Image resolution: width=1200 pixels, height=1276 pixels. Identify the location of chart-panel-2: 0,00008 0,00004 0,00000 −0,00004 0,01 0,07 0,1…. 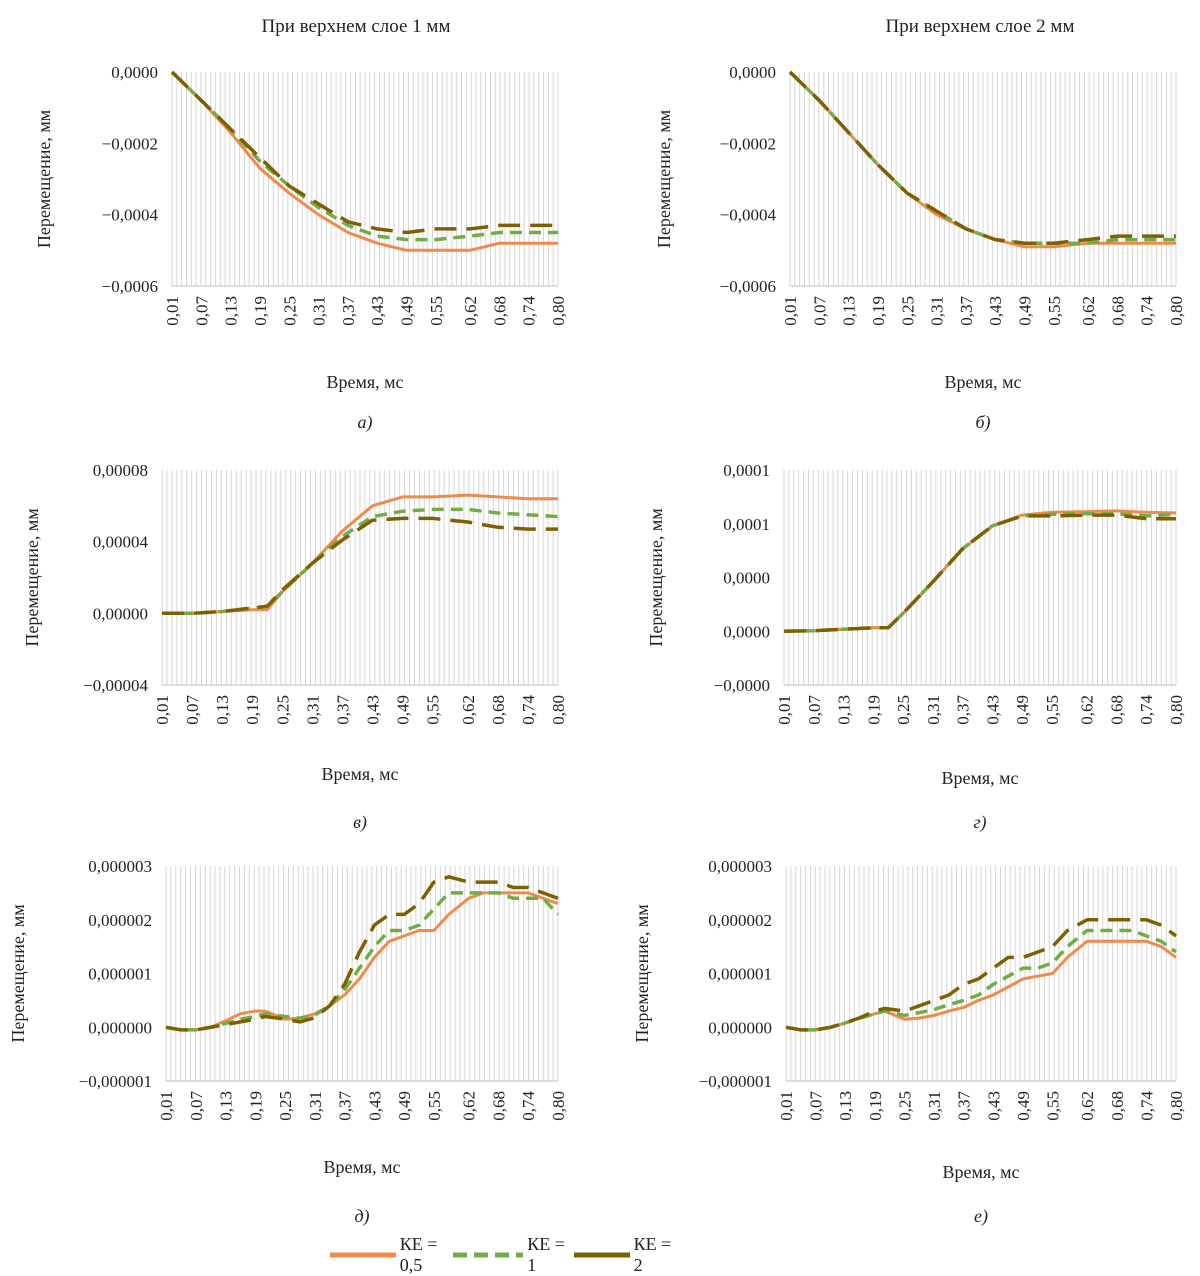
(295, 647).